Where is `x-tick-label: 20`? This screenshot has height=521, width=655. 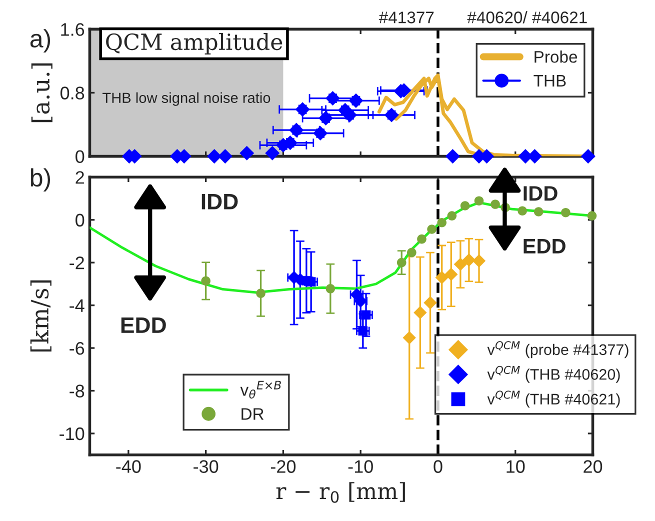 x-tick-label: 20 is located at coordinates (593, 466).